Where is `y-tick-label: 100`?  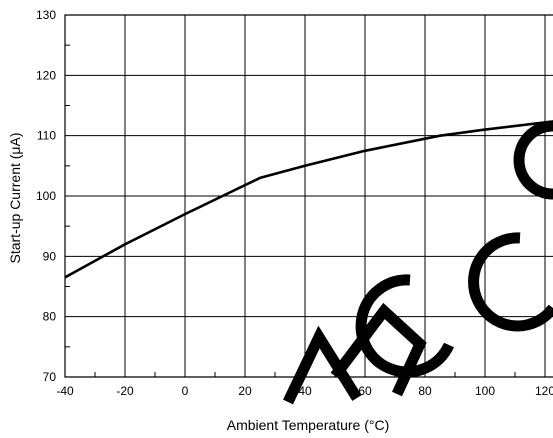 y-tick-label: 100 is located at coordinates (46, 196).